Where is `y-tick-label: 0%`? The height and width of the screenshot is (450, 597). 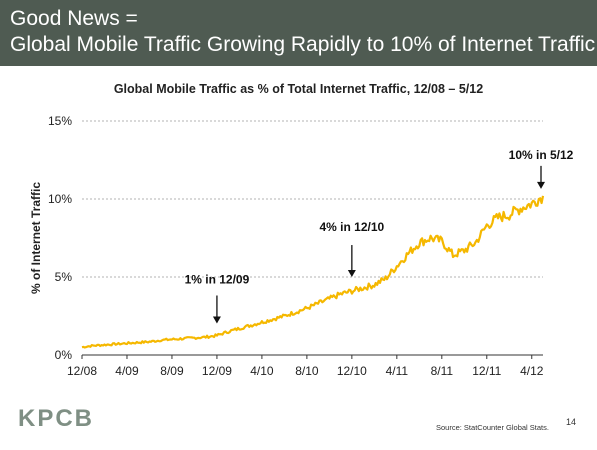
y-tick-label: 0% is located at coordinates (64, 355).